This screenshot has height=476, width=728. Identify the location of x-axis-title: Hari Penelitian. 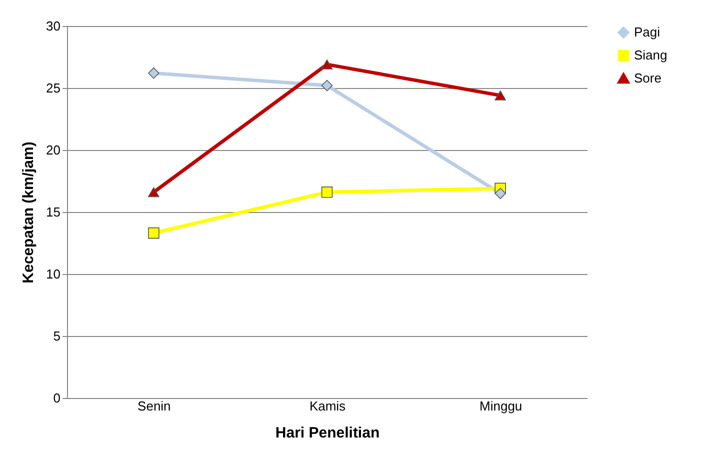
(327, 433).